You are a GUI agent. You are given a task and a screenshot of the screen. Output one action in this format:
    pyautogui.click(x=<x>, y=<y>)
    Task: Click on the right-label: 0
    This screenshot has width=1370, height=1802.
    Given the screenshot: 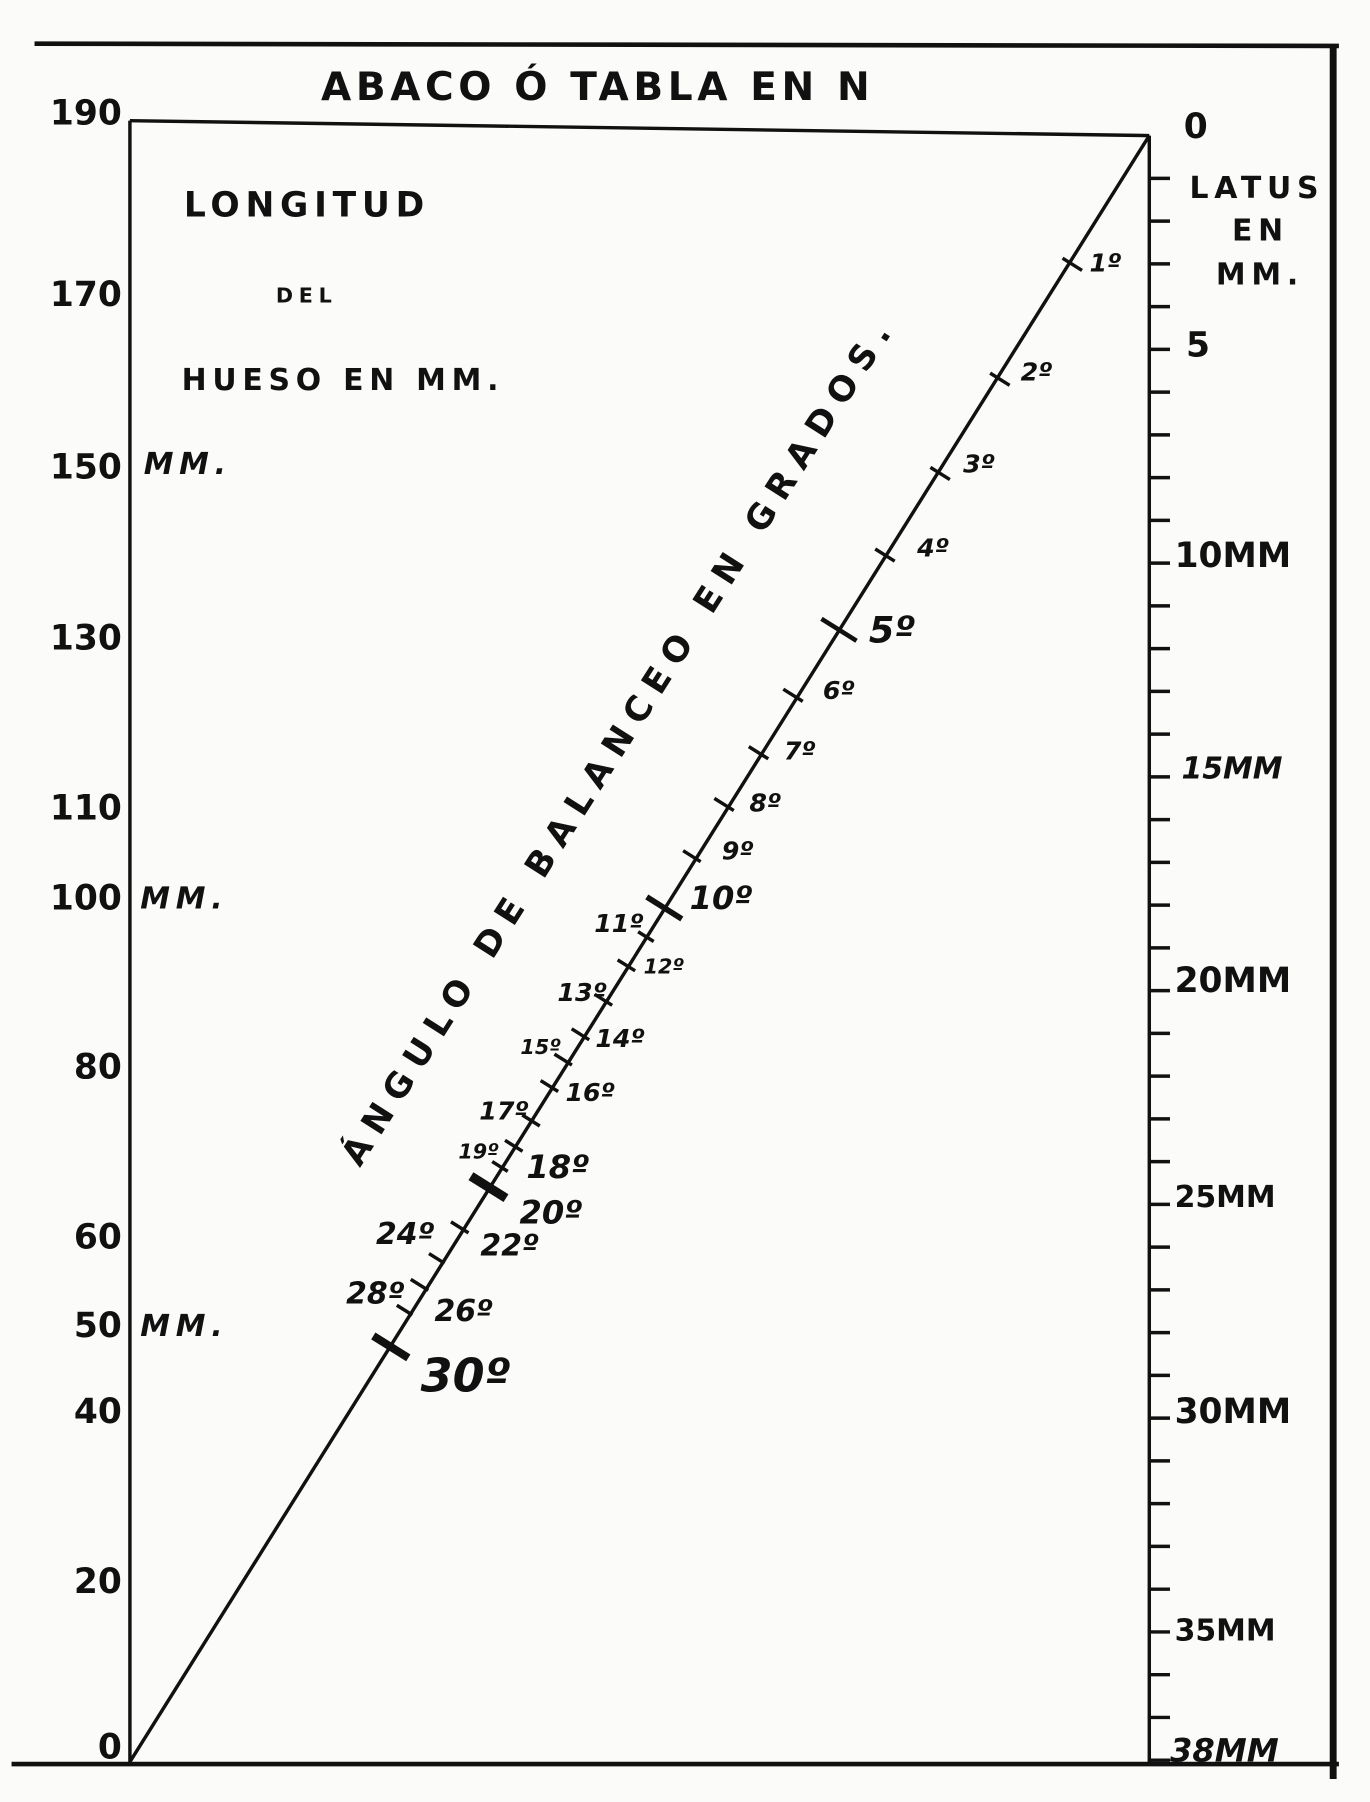 What is the action you would take?
    pyautogui.click(x=1196, y=127)
    